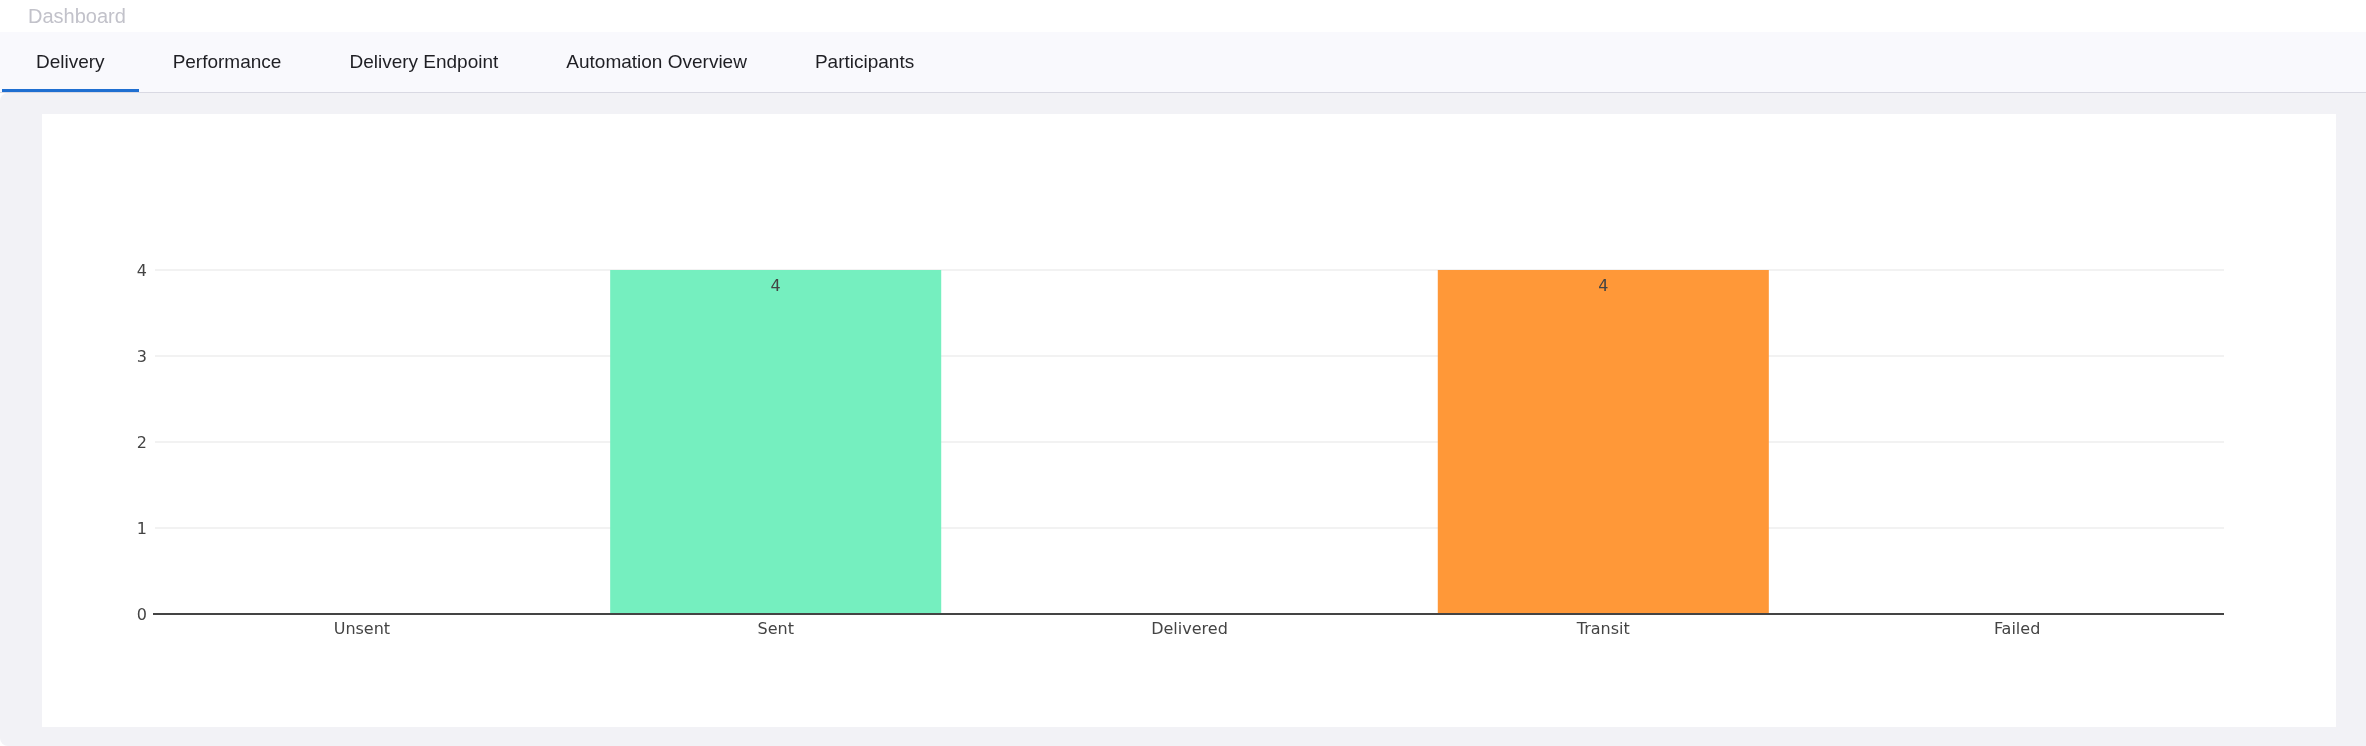 The image size is (2366, 746). What do you see at coordinates (141, 442) in the screenshot?
I see `y-tick-label: 2` at bounding box center [141, 442].